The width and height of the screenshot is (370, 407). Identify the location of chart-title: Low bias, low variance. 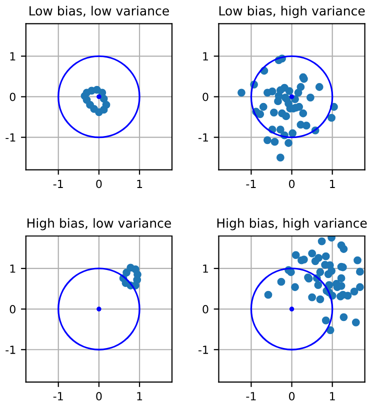
(99, 11).